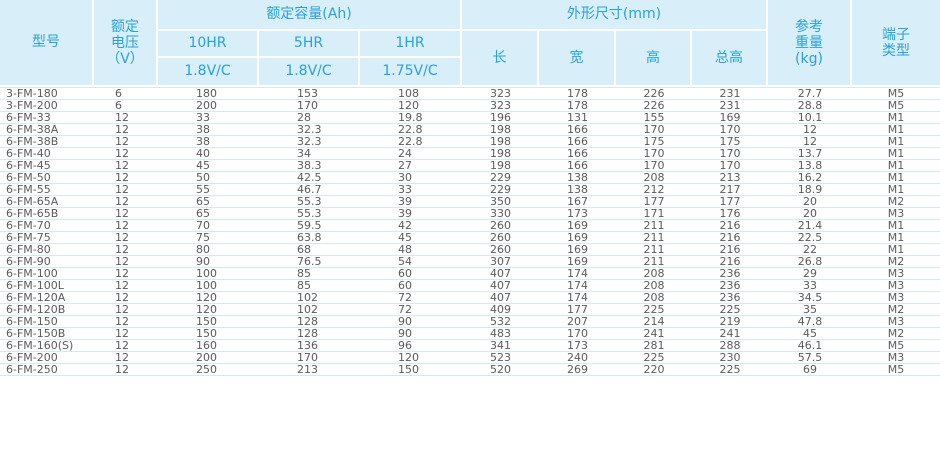 This screenshot has width=940, height=460. Describe the element at coordinates (47, 226) in the screenshot. I see `cell-model: 6-FM-70` at that location.